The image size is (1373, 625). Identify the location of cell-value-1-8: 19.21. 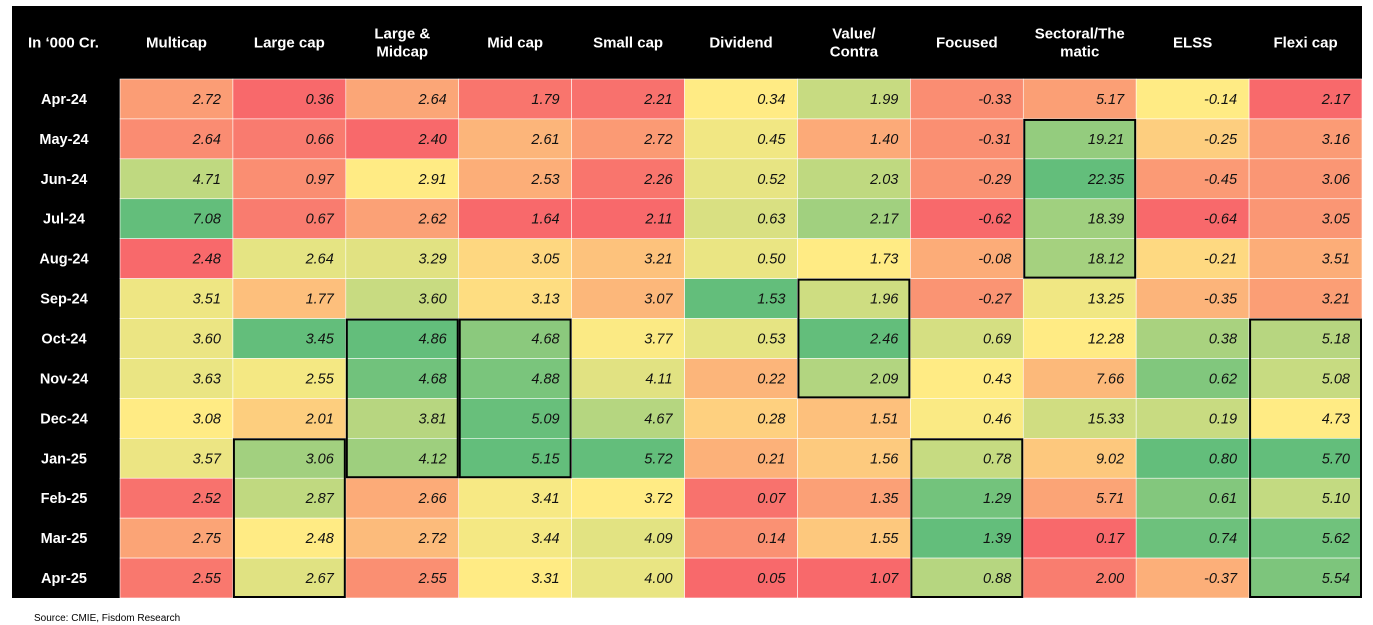
(1106, 140).